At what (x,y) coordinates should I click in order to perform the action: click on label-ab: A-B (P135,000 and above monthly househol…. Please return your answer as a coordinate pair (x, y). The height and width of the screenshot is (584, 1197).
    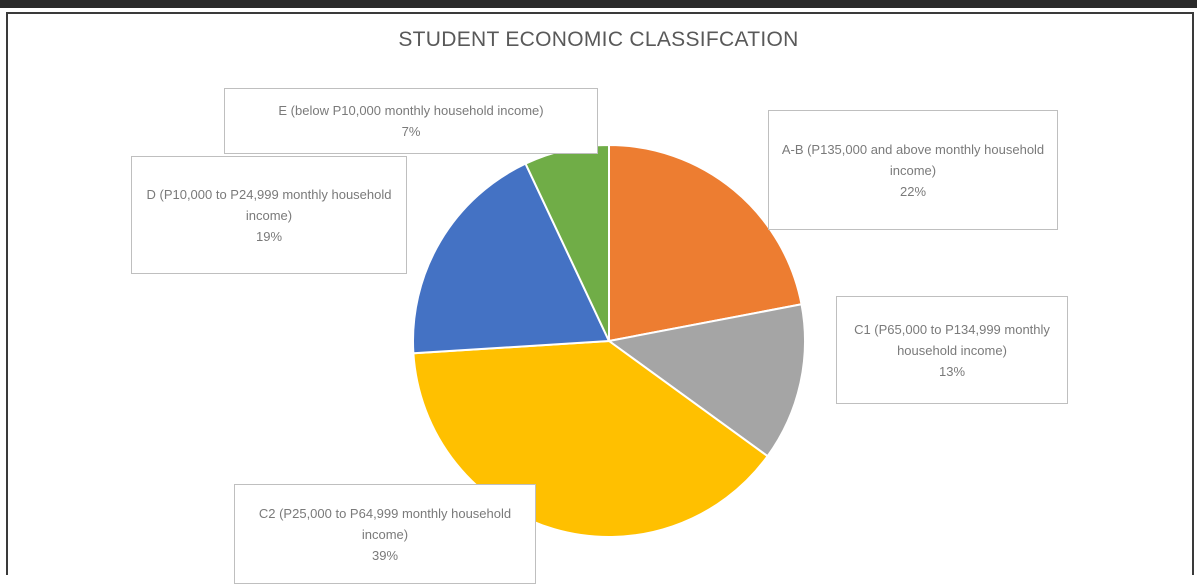
    Looking at the image, I should click on (913, 170).